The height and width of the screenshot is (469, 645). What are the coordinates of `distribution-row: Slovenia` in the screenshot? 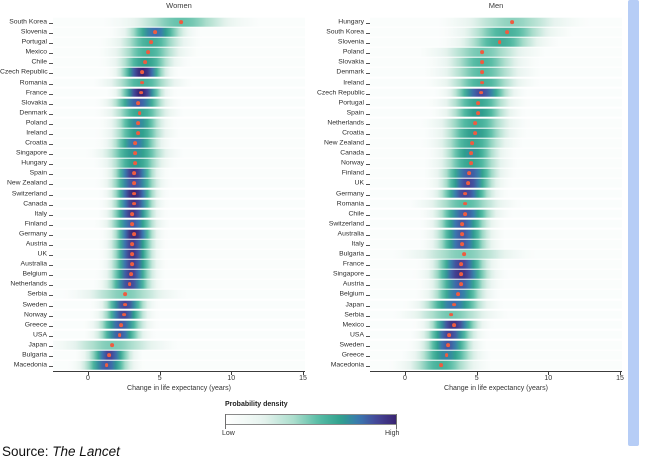 It's located at (471, 42).